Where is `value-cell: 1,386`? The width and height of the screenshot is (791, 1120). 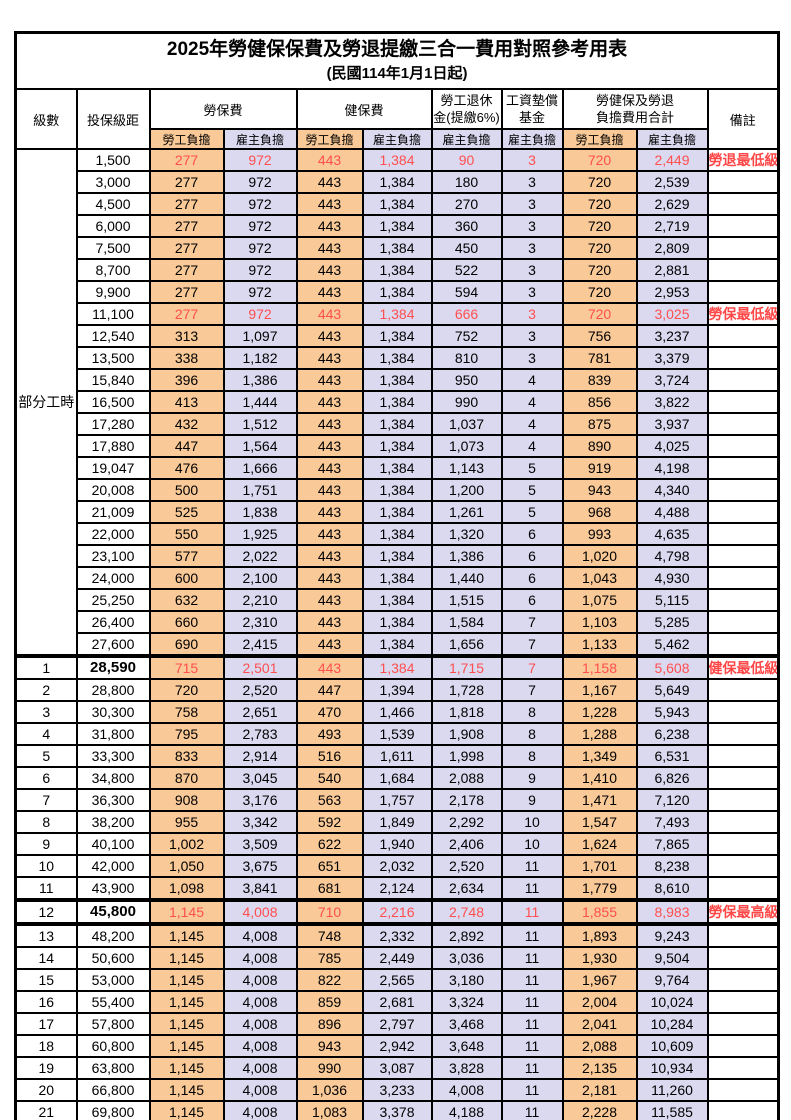 value-cell: 1,386 is located at coordinates (466, 556).